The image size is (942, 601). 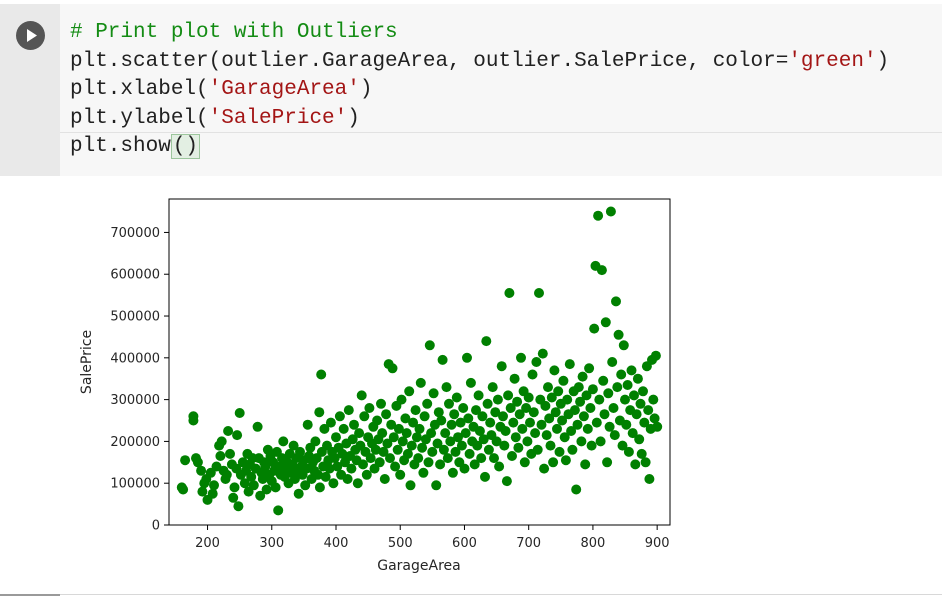 What do you see at coordinates (30, 35) in the screenshot?
I see `run-cell-button` at bounding box center [30, 35].